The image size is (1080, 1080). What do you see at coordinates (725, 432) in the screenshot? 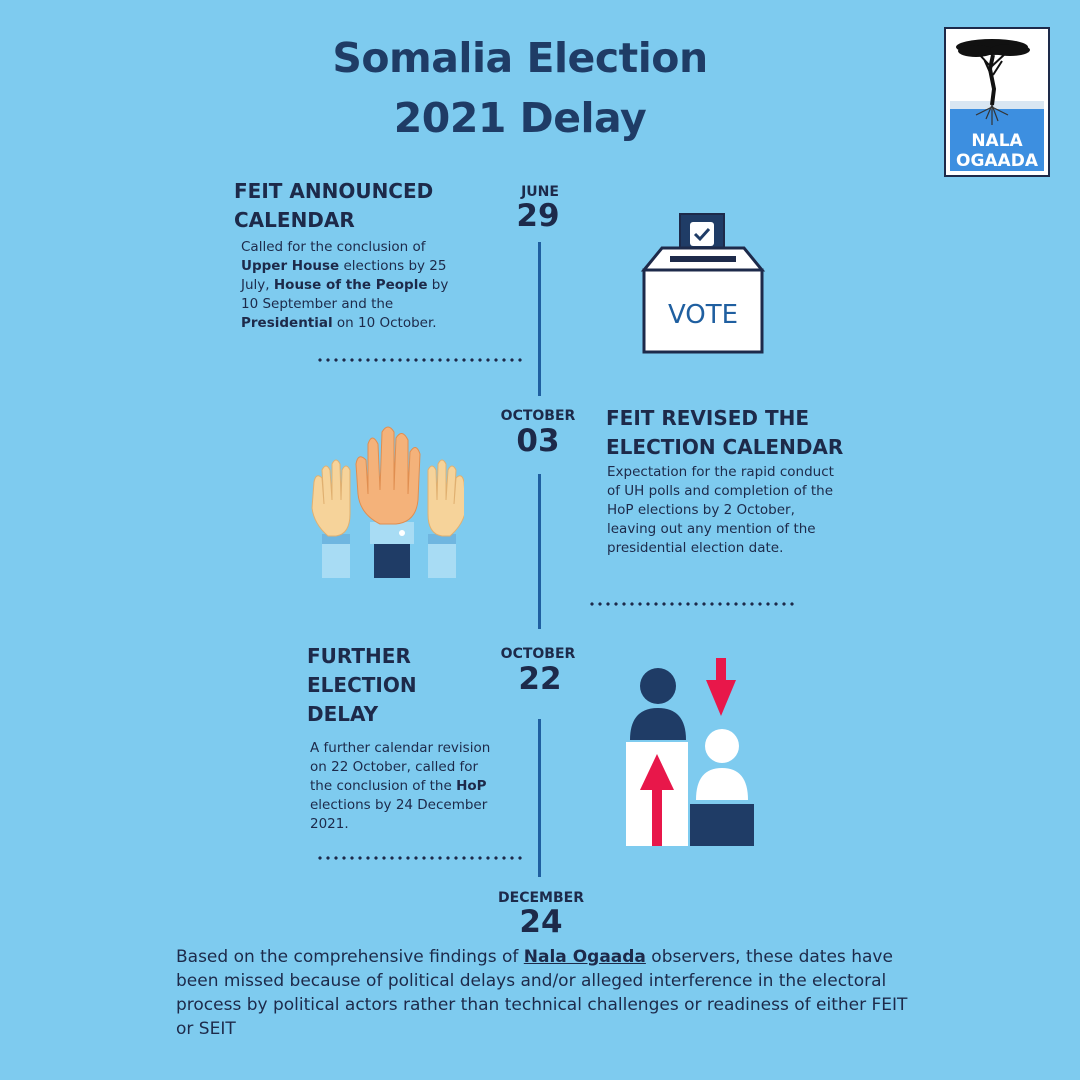
I see `event-2-heading: FEIT REVISED THE ELECTION CALENDAR` at bounding box center [725, 432].